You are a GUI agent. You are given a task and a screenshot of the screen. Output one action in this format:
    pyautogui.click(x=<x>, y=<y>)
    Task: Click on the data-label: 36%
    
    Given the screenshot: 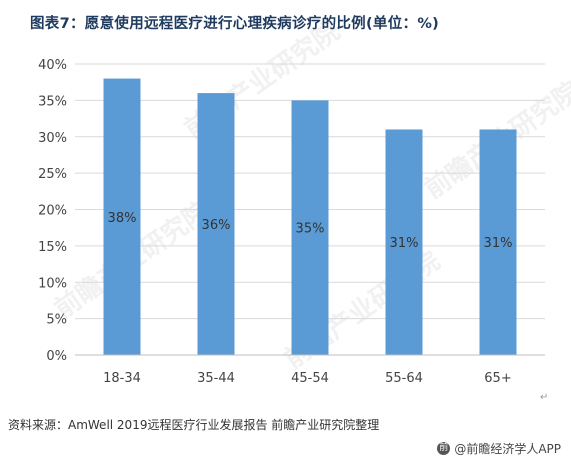 What is the action you would take?
    pyautogui.click(x=216, y=225)
    